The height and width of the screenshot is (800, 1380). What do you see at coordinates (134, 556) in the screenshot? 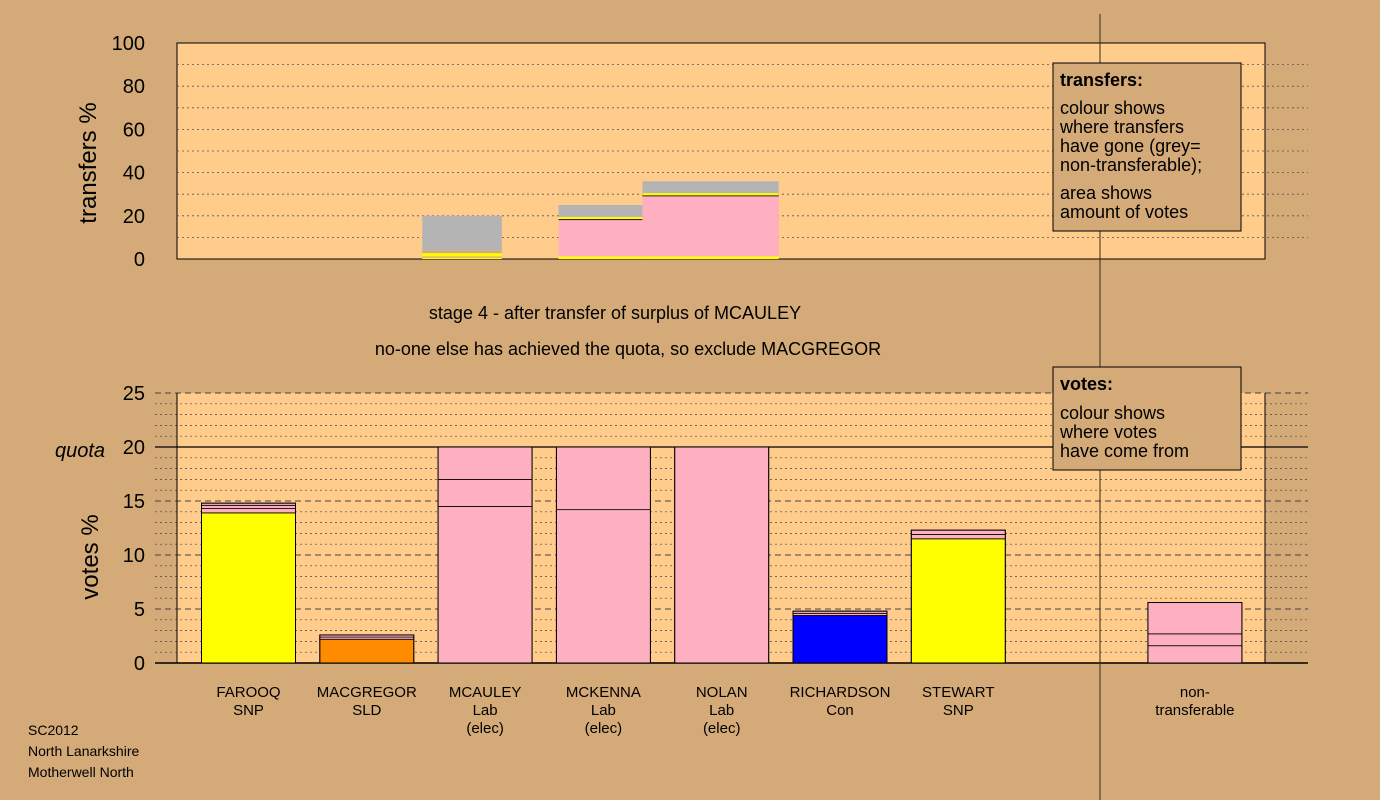
I see `votes-y-tick-label: 10` at bounding box center [134, 556].